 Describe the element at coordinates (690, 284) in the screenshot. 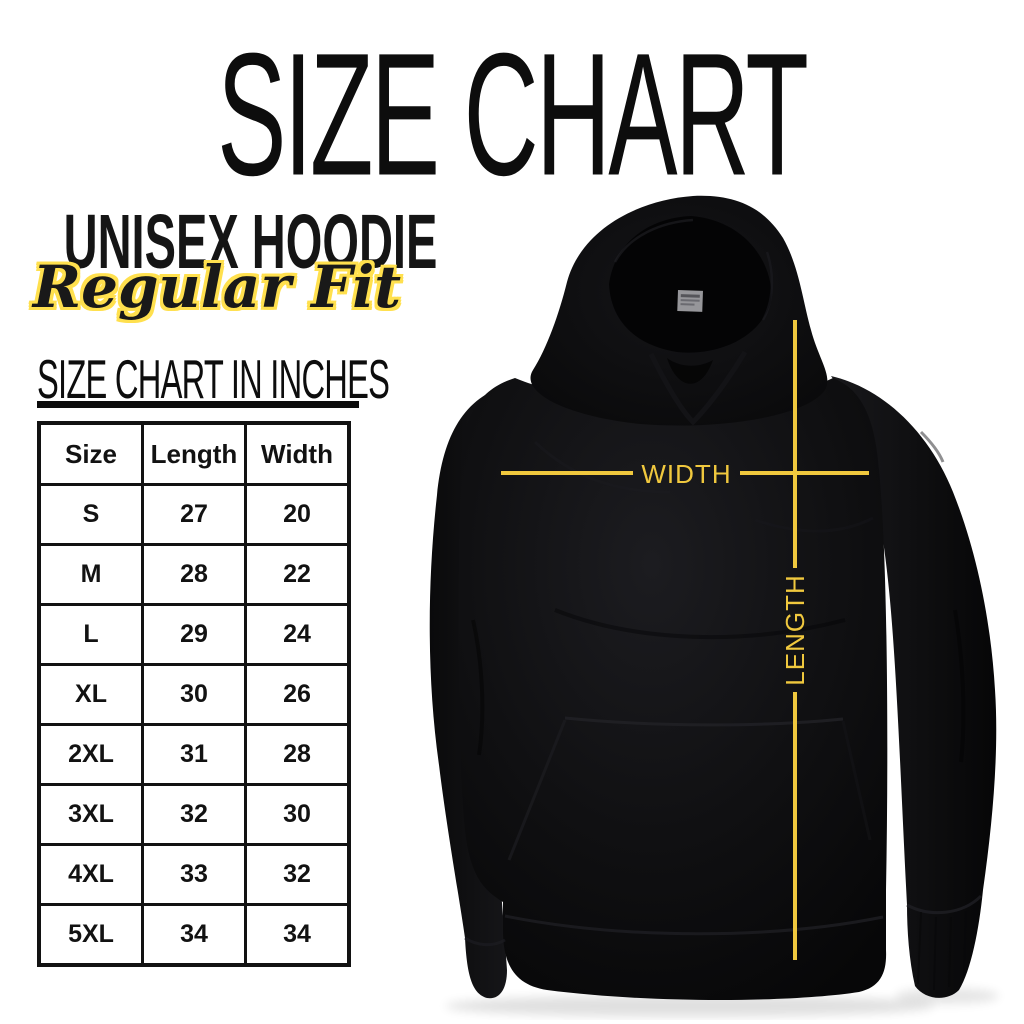

I see `hood-opening` at that location.